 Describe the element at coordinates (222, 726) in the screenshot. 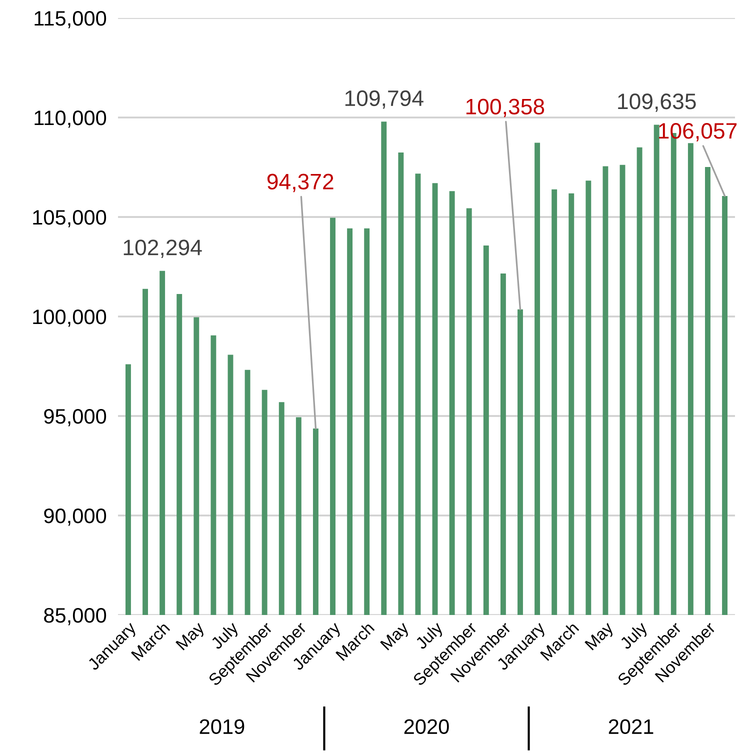

I see `text: 2019` at that location.